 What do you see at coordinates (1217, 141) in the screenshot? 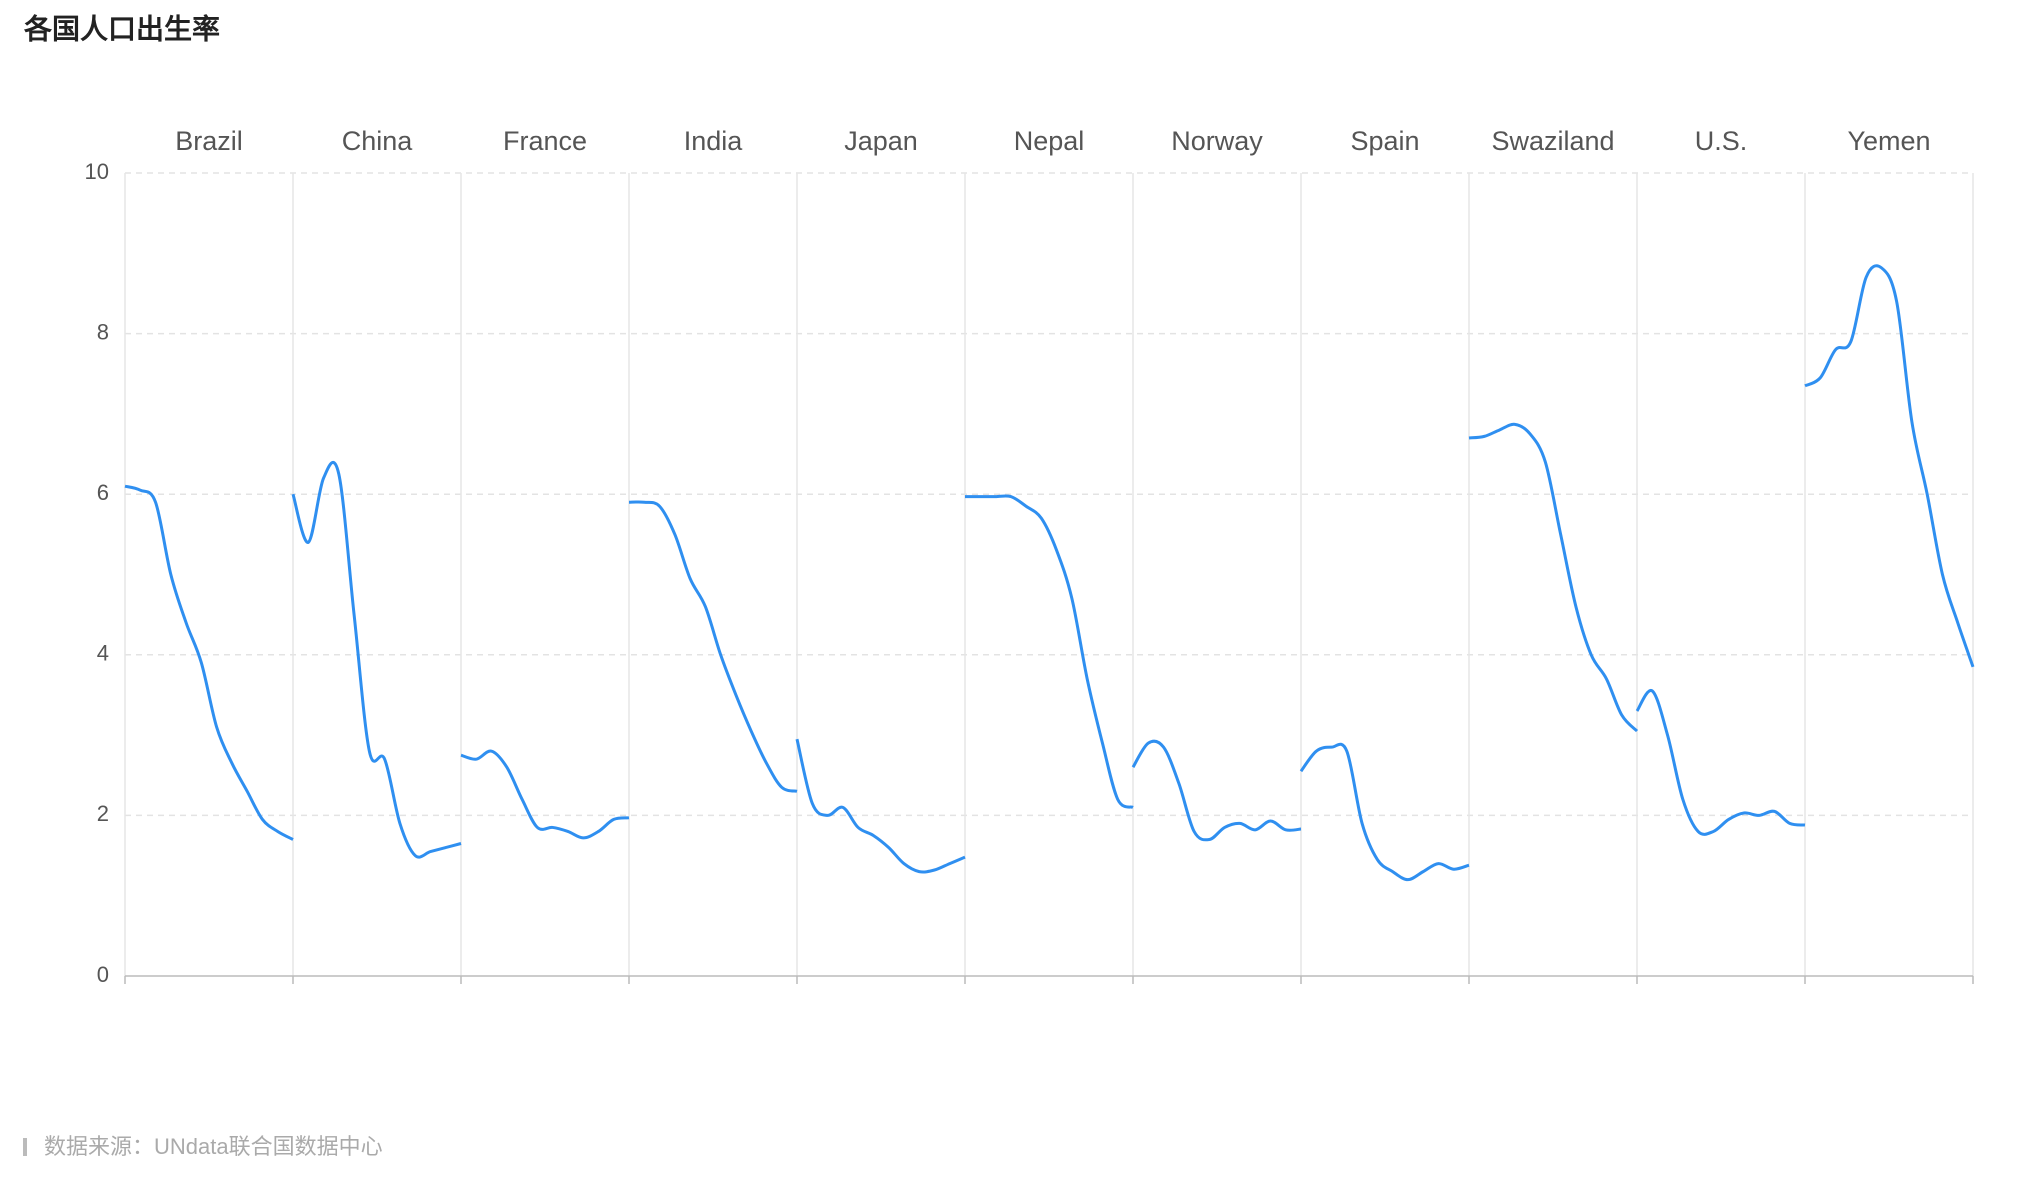
I see `facet-label: Norway` at bounding box center [1217, 141].